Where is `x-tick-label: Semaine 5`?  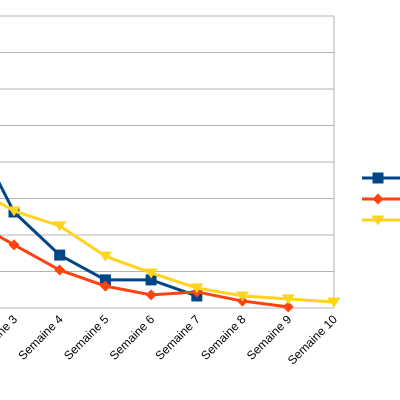 x-tick-label: Semaine 5 is located at coordinates (86, 337).